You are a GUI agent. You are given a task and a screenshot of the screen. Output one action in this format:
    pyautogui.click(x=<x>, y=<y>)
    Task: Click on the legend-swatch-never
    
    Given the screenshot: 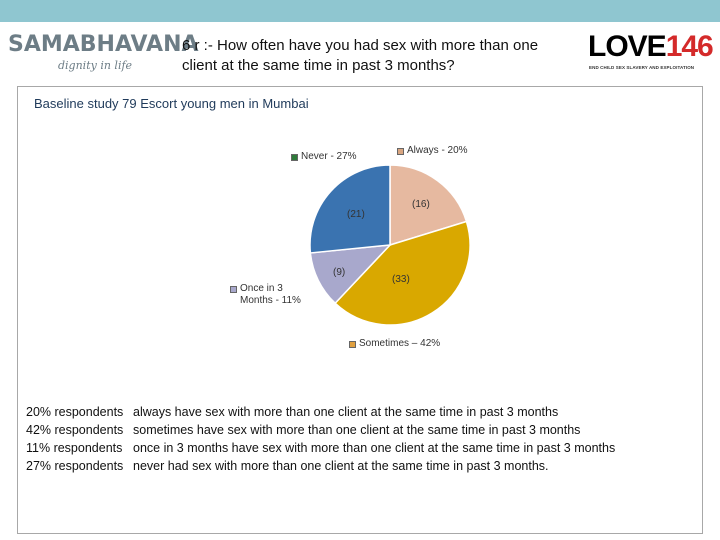 What is the action you would take?
    pyautogui.click(x=294, y=157)
    